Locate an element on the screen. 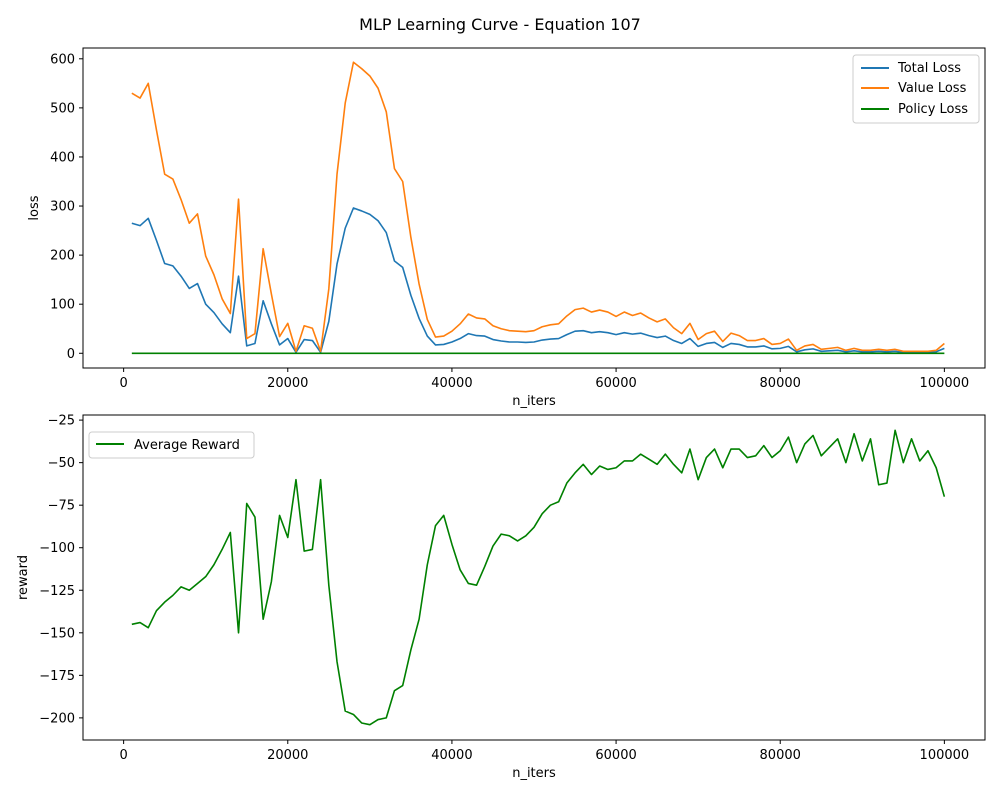 The width and height of the screenshot is (1000, 800). loss-legend: Total Loss Value Loss Policy Loss is located at coordinates (916, 89).